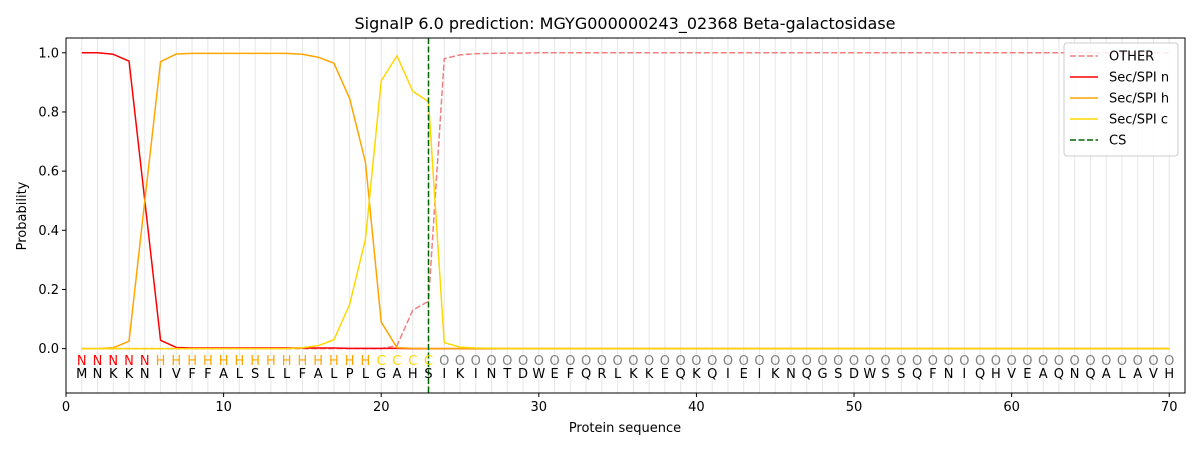  What do you see at coordinates (48, 349) in the screenshot?
I see `y-tick-label: 0.0` at bounding box center [48, 349].